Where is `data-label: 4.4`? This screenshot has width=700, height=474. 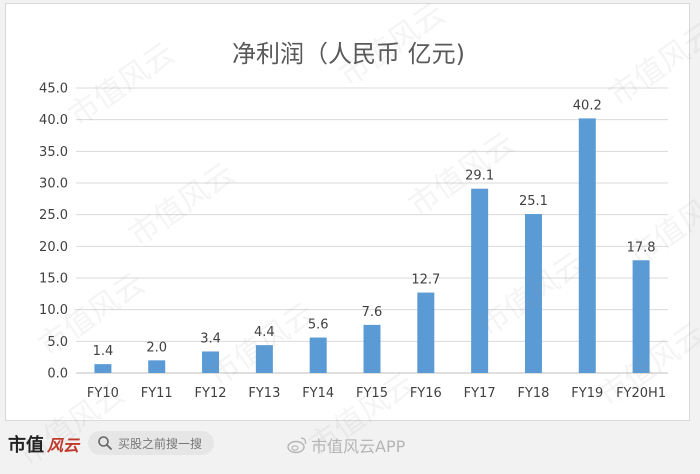
data-label: 4.4 is located at coordinates (264, 332).